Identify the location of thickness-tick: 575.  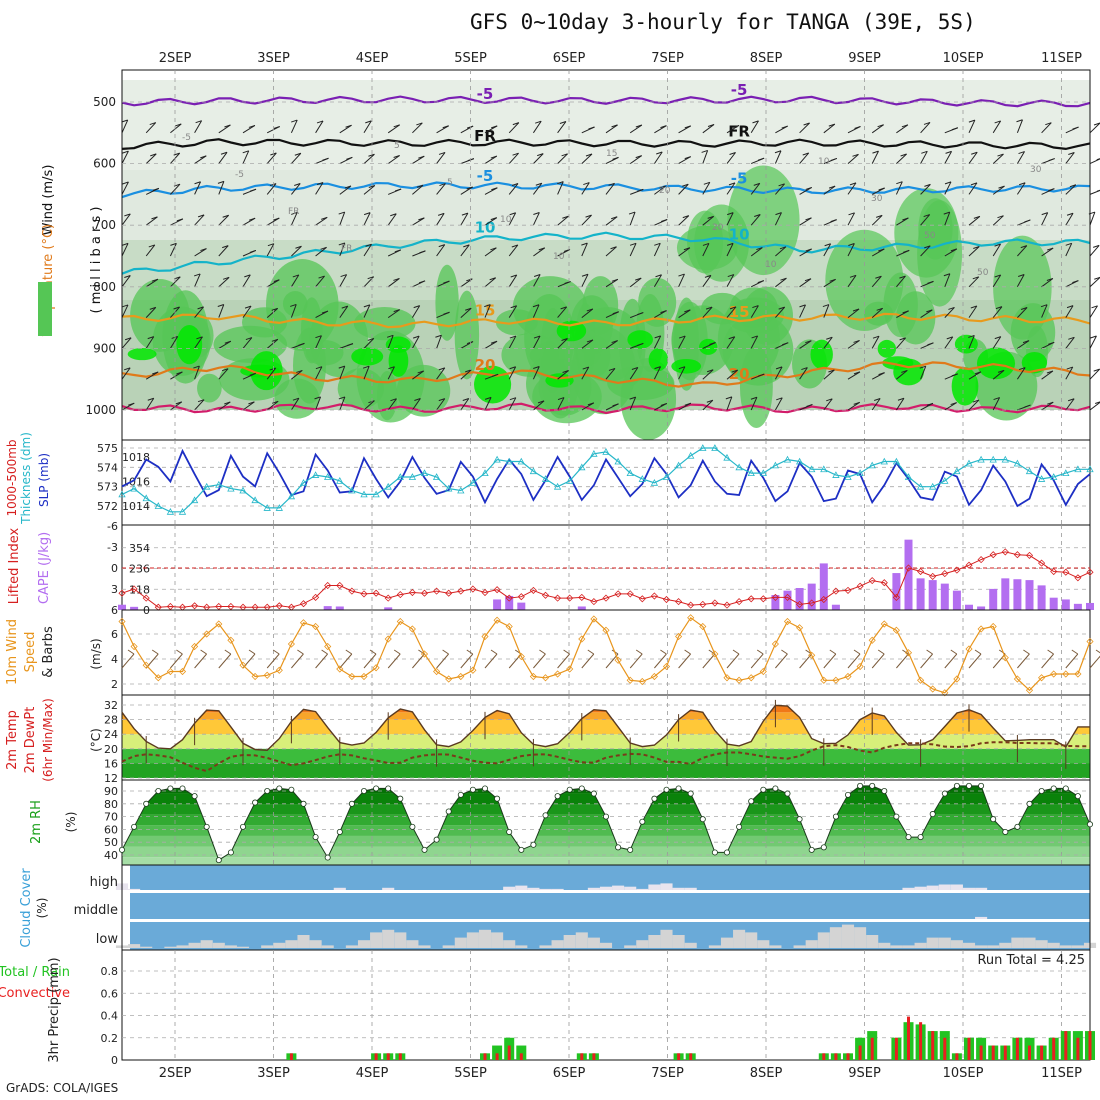
(107, 448).